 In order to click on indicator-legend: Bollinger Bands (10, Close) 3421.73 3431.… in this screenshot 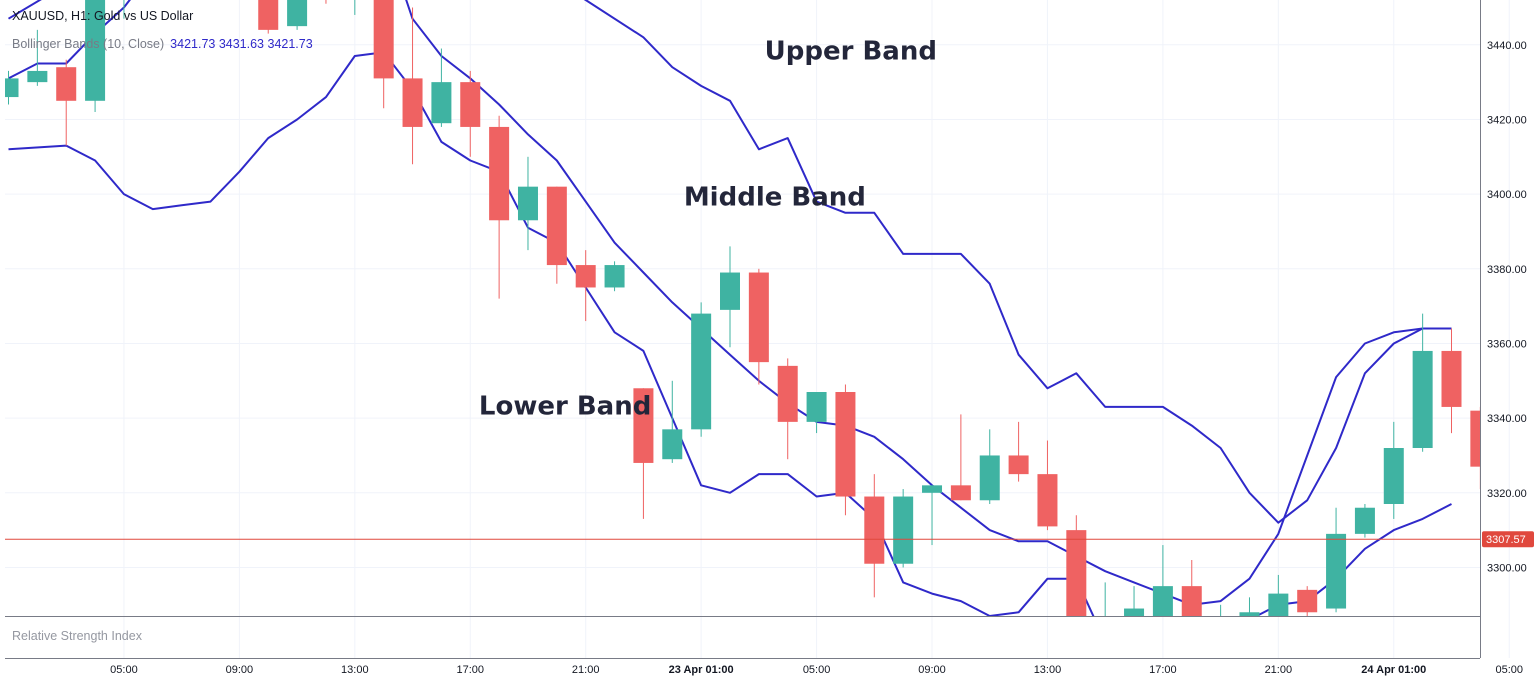, I will do `click(162, 44)`.